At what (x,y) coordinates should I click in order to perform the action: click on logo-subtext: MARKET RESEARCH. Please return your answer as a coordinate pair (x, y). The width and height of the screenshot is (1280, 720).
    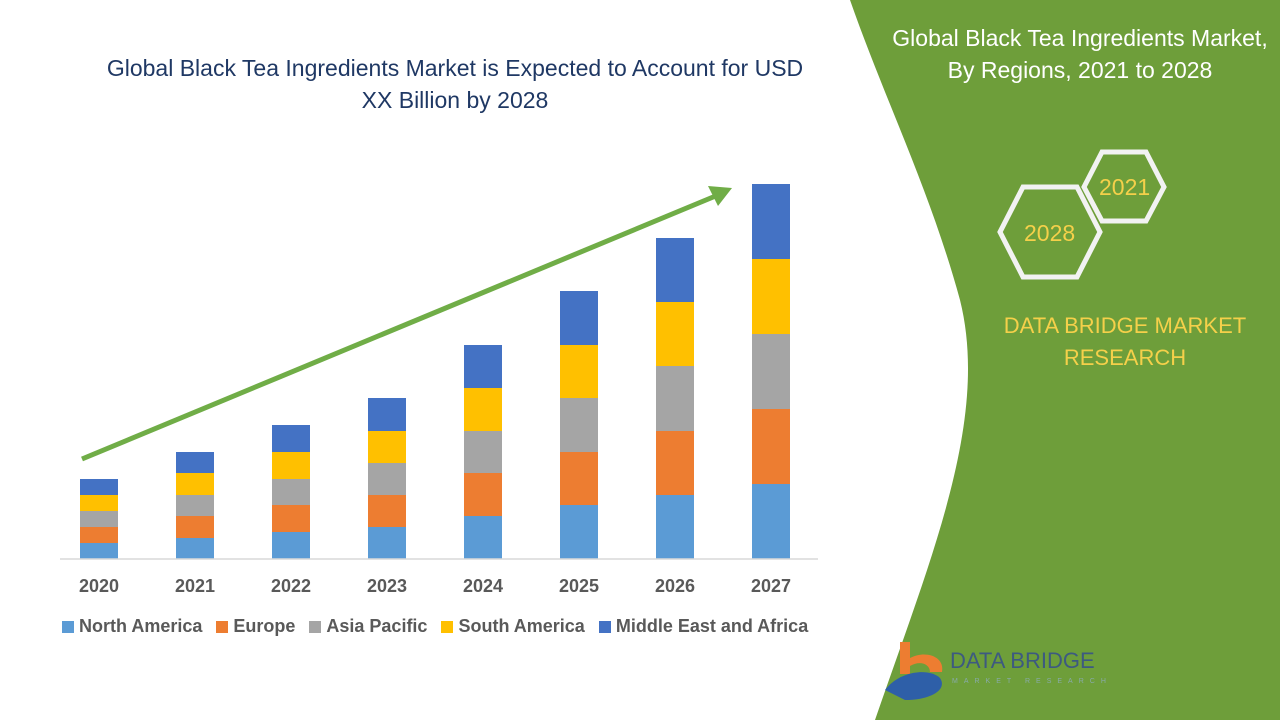
    Looking at the image, I should click on (1032, 681).